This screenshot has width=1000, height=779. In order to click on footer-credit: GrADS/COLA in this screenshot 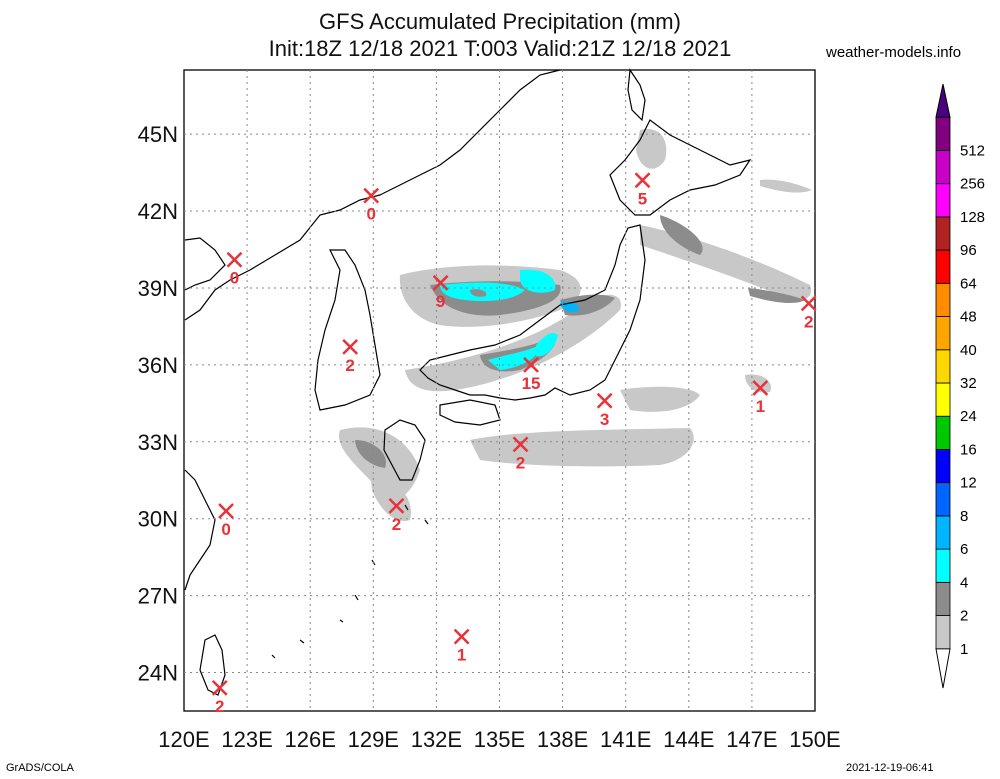, I will do `click(40, 768)`.